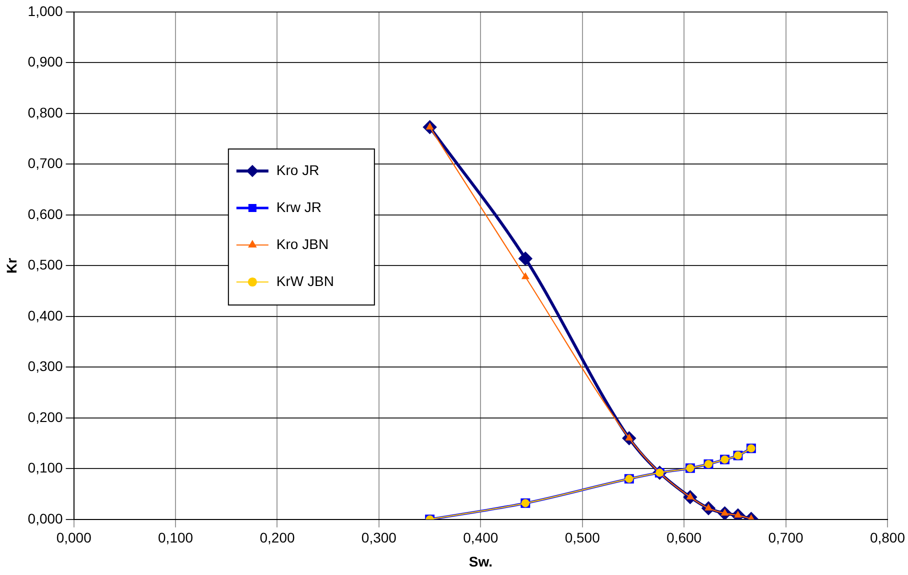 This screenshot has height=575, width=908. Describe the element at coordinates (11, 265) in the screenshot. I see `y-axis-title: Kr` at that location.